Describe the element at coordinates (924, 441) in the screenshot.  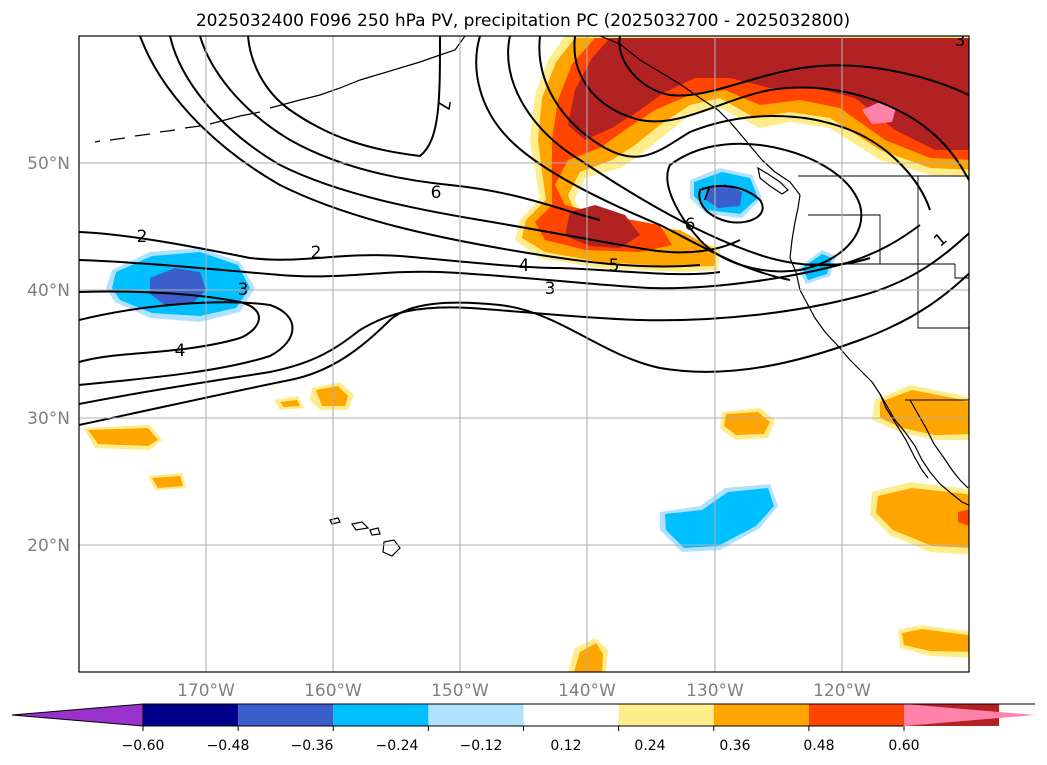
I see `coastline-baja` at that location.